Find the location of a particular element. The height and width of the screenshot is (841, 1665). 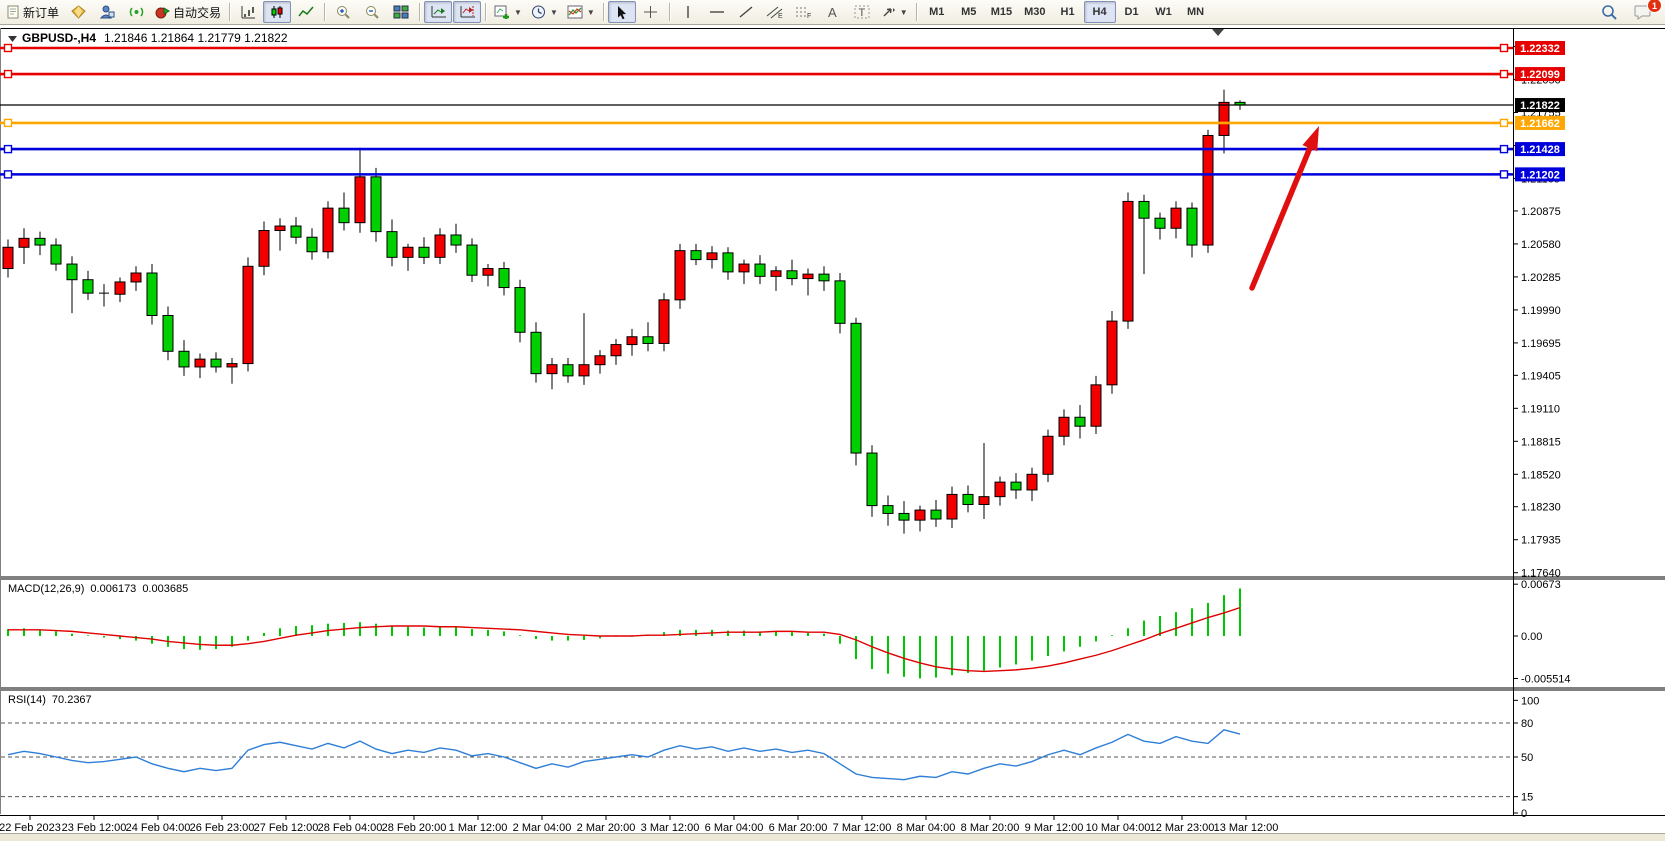

svg-text: 1.19695 is located at coordinates (1541, 344).